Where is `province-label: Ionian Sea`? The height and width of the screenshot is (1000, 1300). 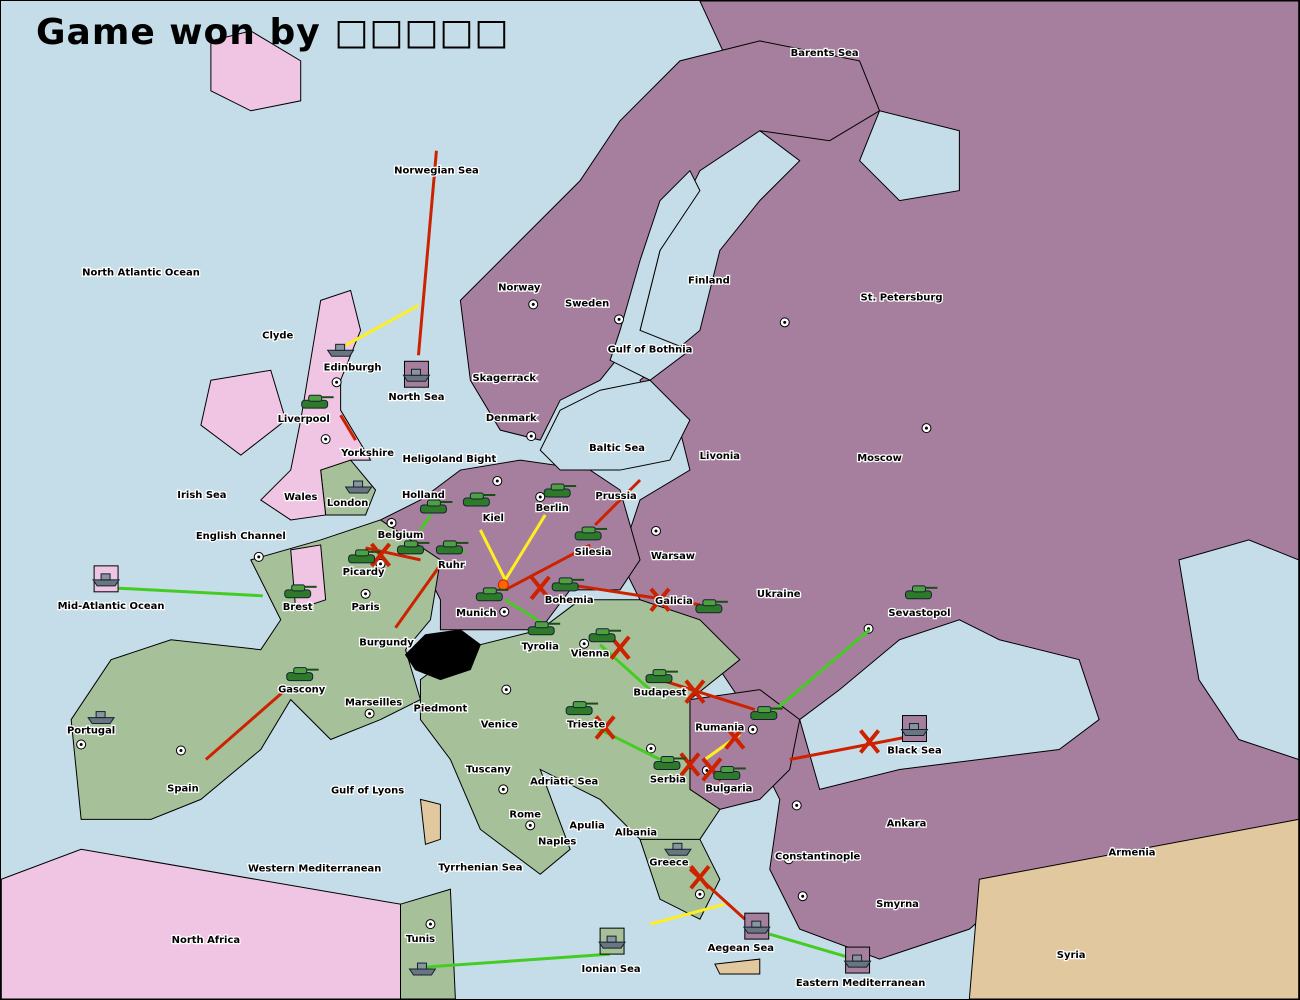 province-label: Ionian Sea is located at coordinates (611, 969).